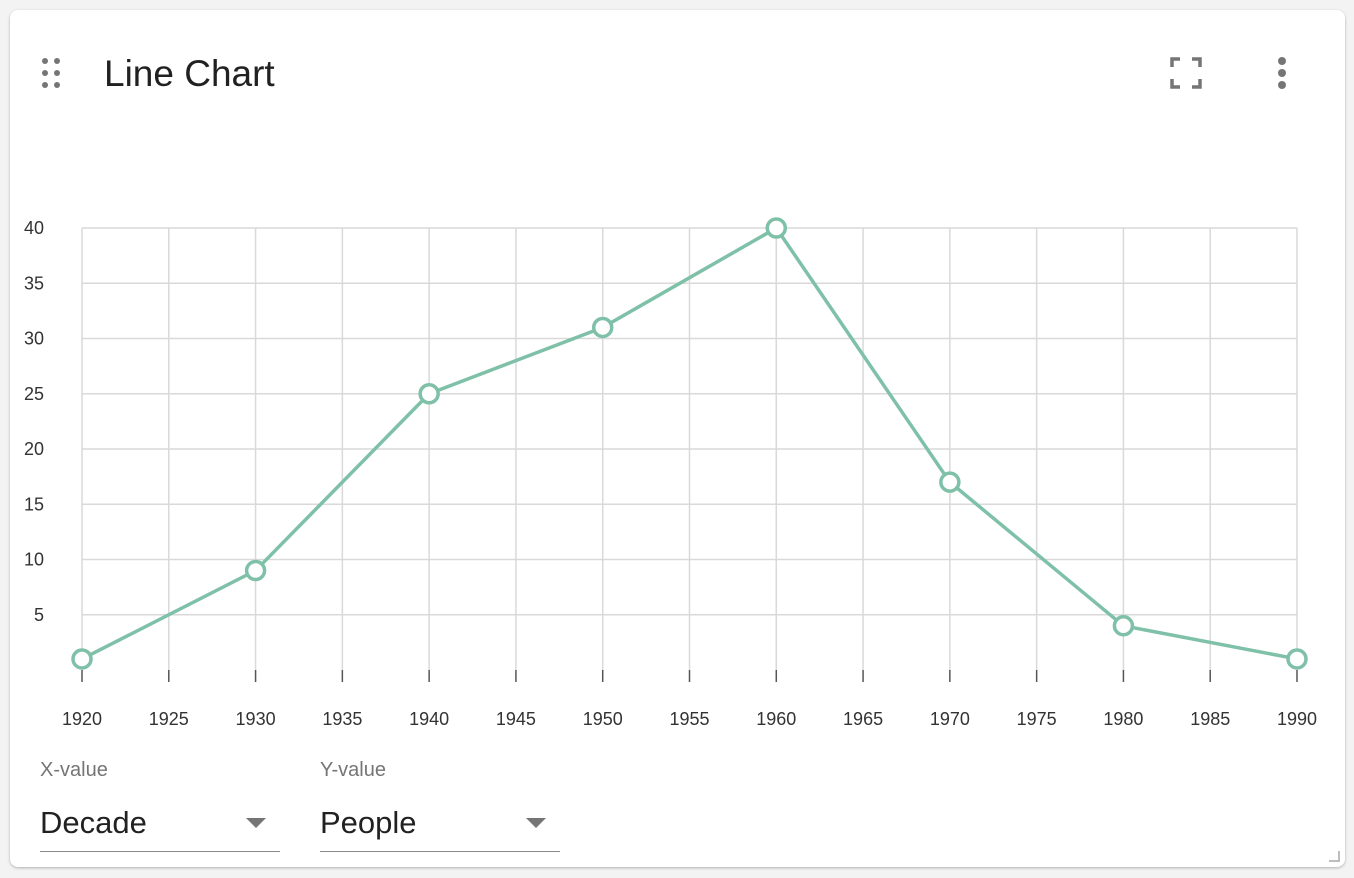  Describe the element at coordinates (82, 719) in the screenshot. I see `x-tick-label: 1920` at that location.